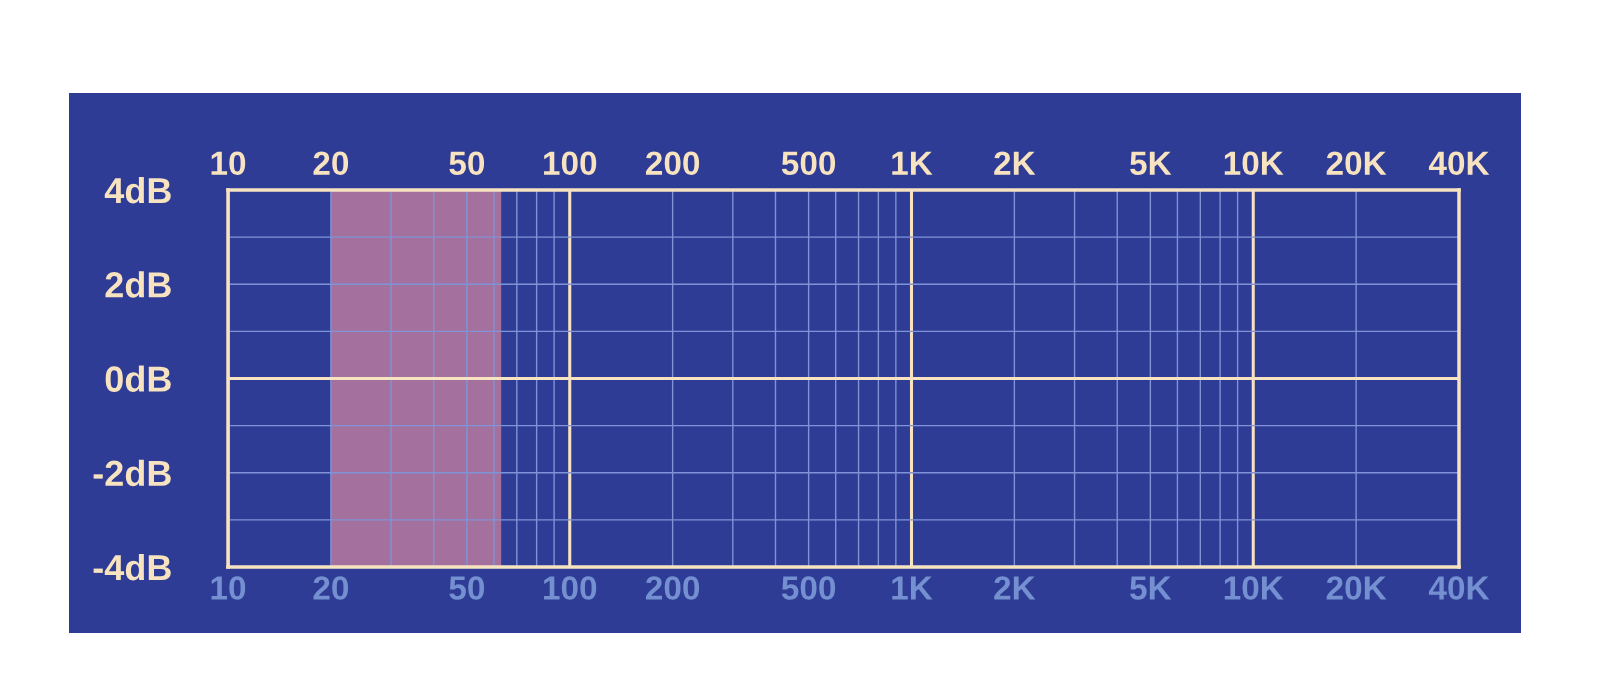  Describe the element at coordinates (1015, 588) in the screenshot. I see `x-tick-label: 2K` at that location.